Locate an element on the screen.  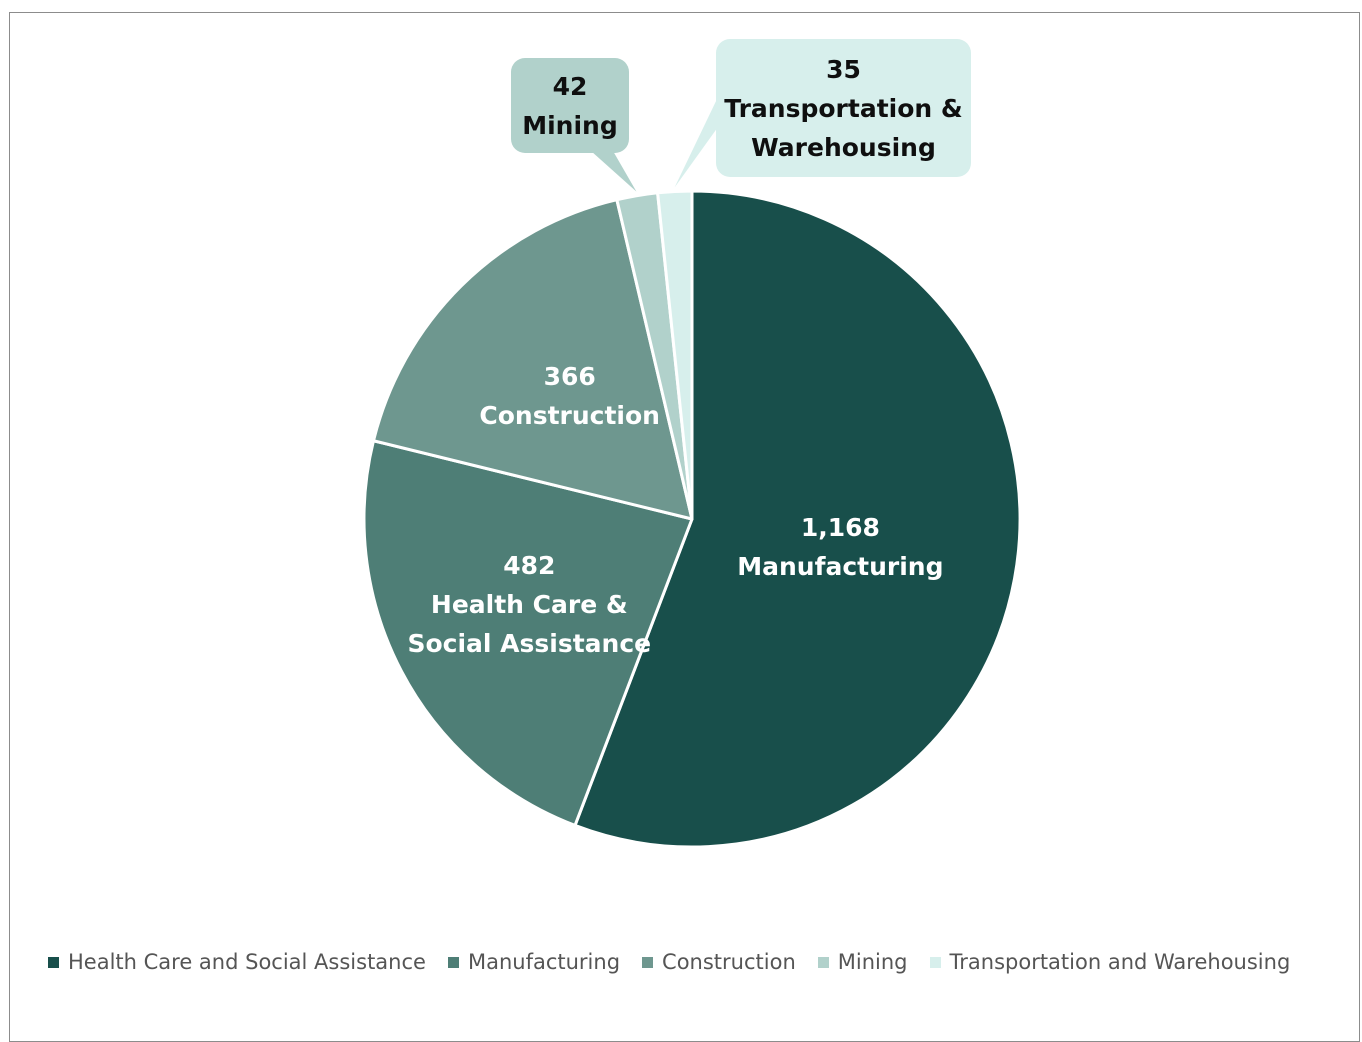
legend-item: Mining is located at coordinates (862, 962).